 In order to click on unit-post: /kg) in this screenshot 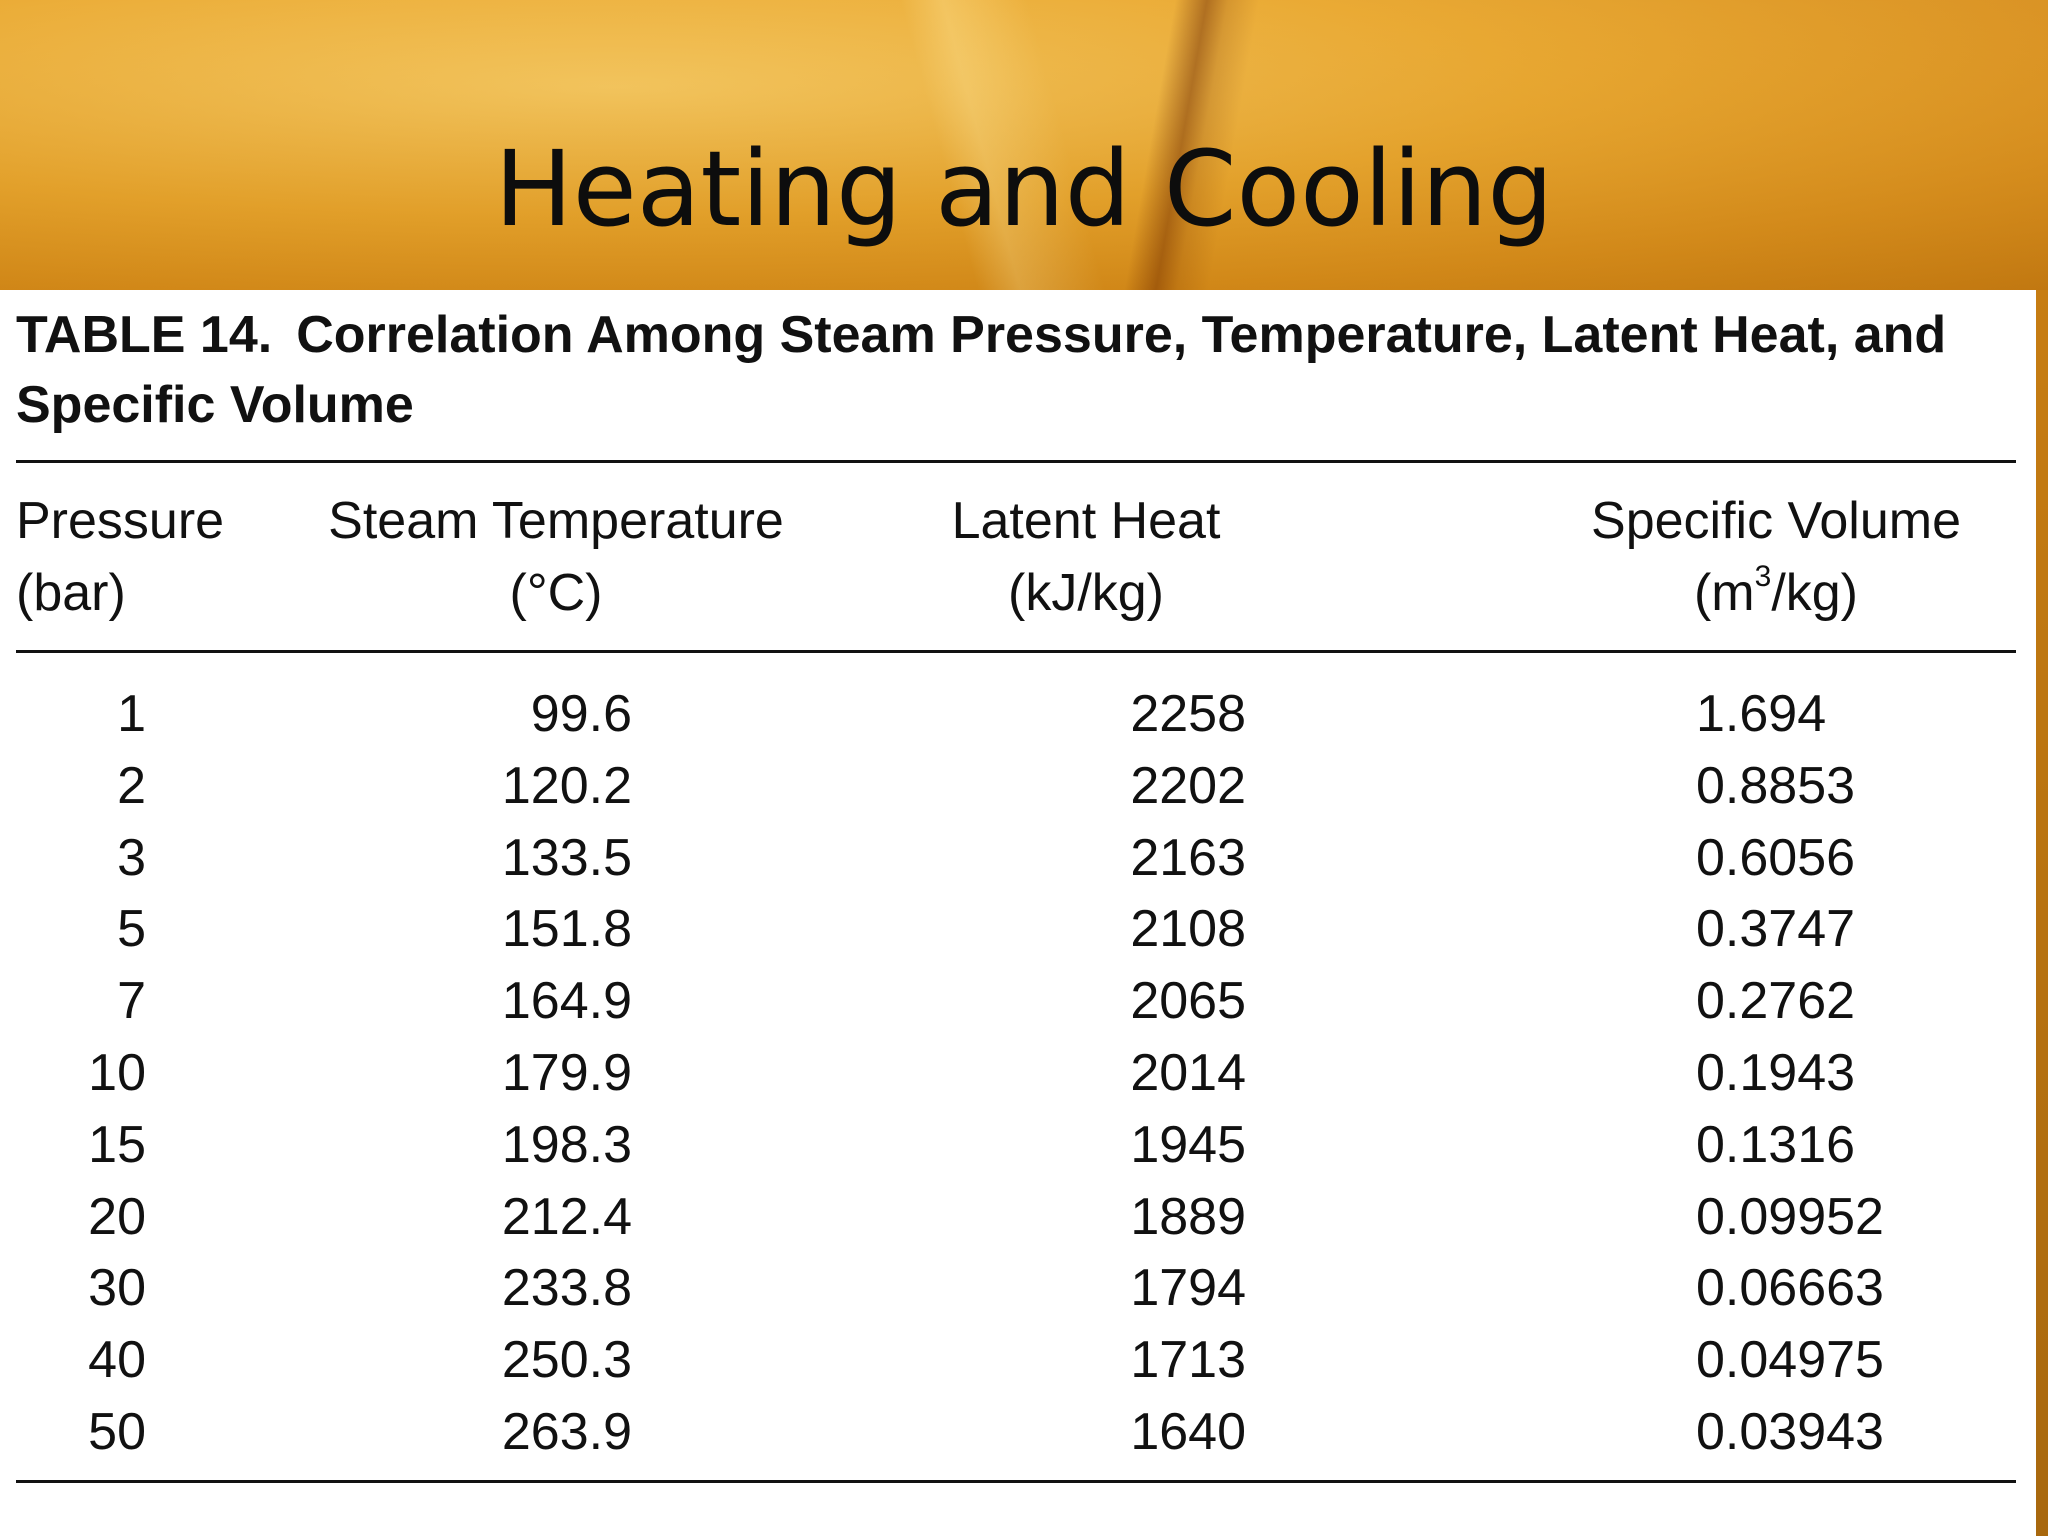, I will do `click(1814, 593)`.